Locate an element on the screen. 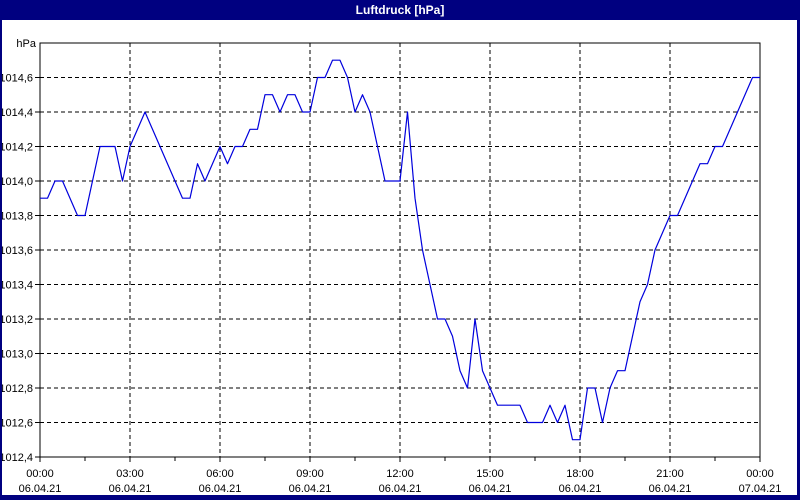 The image size is (800, 500). y-tick-label: 1013,4 is located at coordinates (17, 286).